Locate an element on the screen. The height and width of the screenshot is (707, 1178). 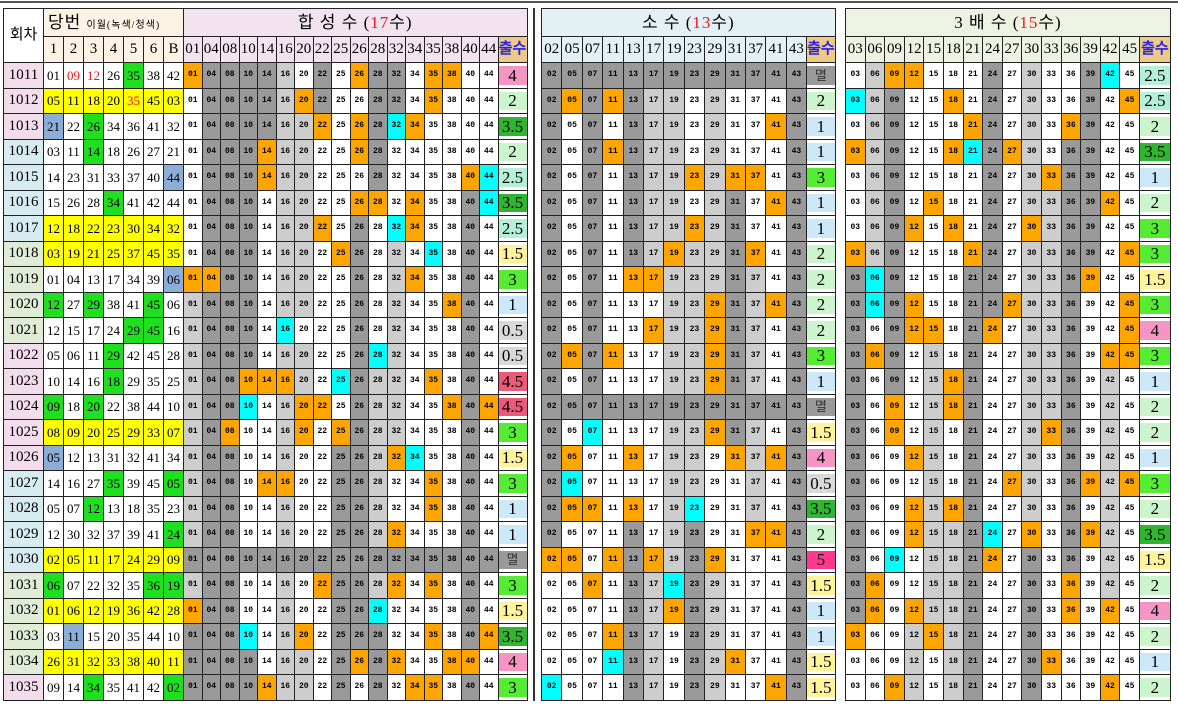
grid-cell: 19 is located at coordinates (674, 636).